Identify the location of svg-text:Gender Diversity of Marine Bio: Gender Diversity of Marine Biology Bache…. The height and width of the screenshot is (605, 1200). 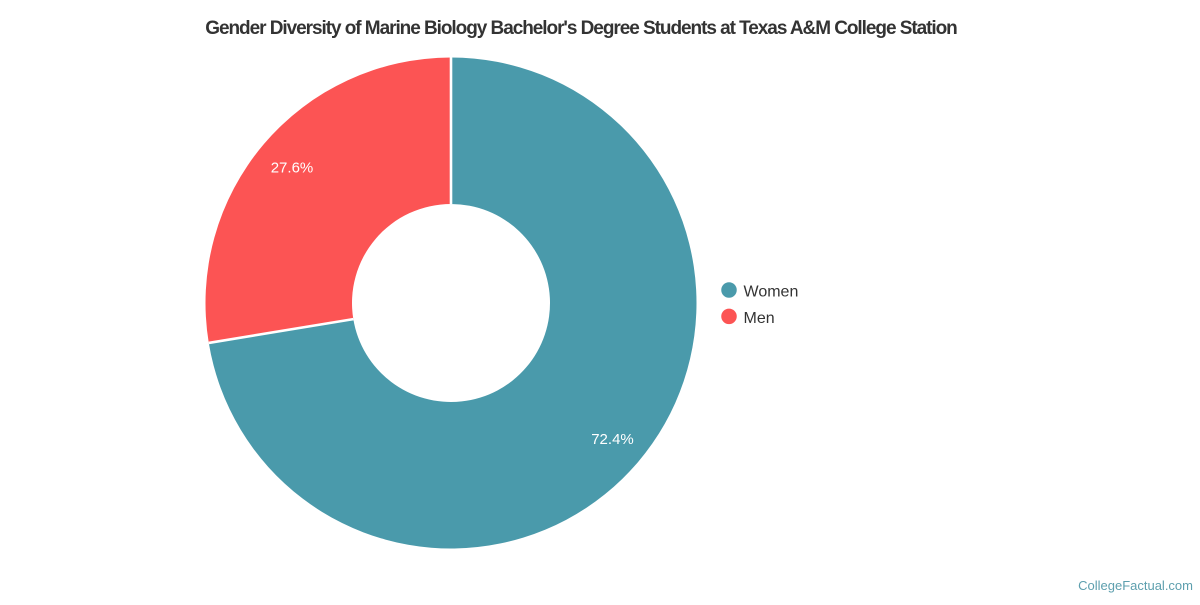
(581, 28).